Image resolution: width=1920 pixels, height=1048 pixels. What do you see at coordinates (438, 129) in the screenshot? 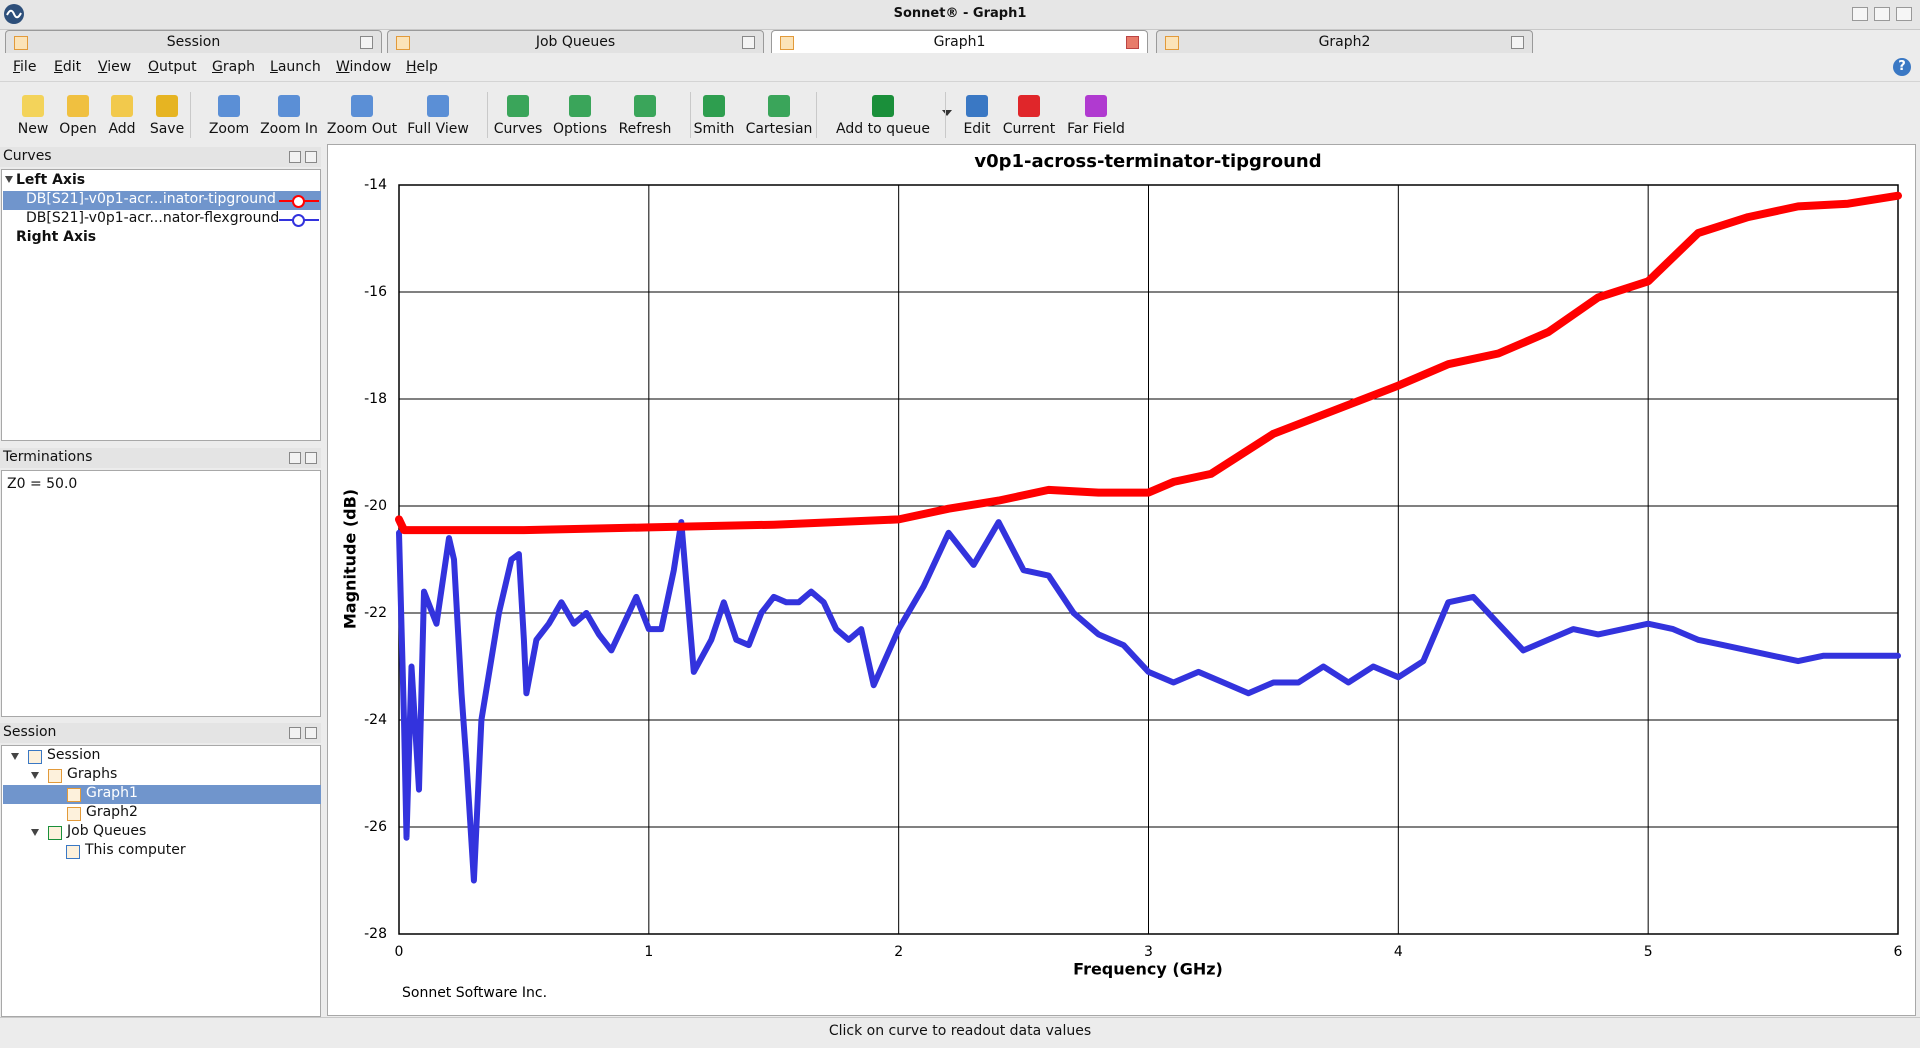
I see `toolbar-button: Full View` at bounding box center [438, 129].